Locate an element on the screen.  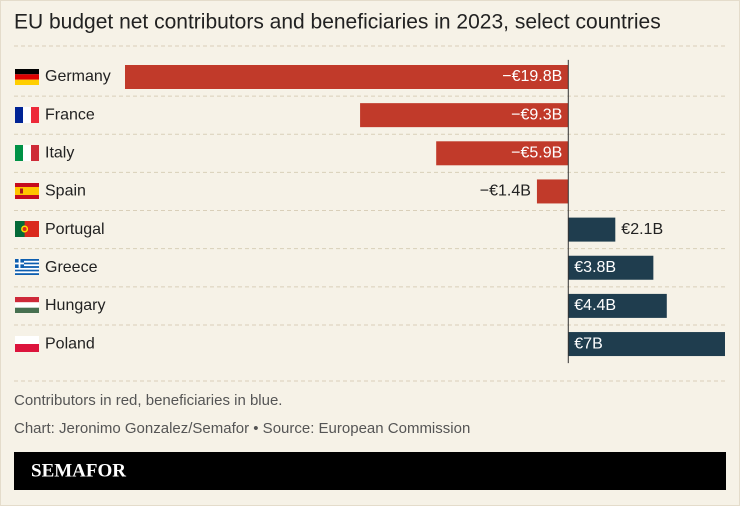
category-label: Hungary is located at coordinates (75, 305).